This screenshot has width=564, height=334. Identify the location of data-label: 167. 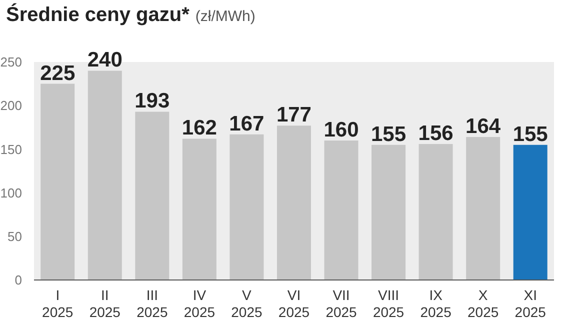
(246, 124).